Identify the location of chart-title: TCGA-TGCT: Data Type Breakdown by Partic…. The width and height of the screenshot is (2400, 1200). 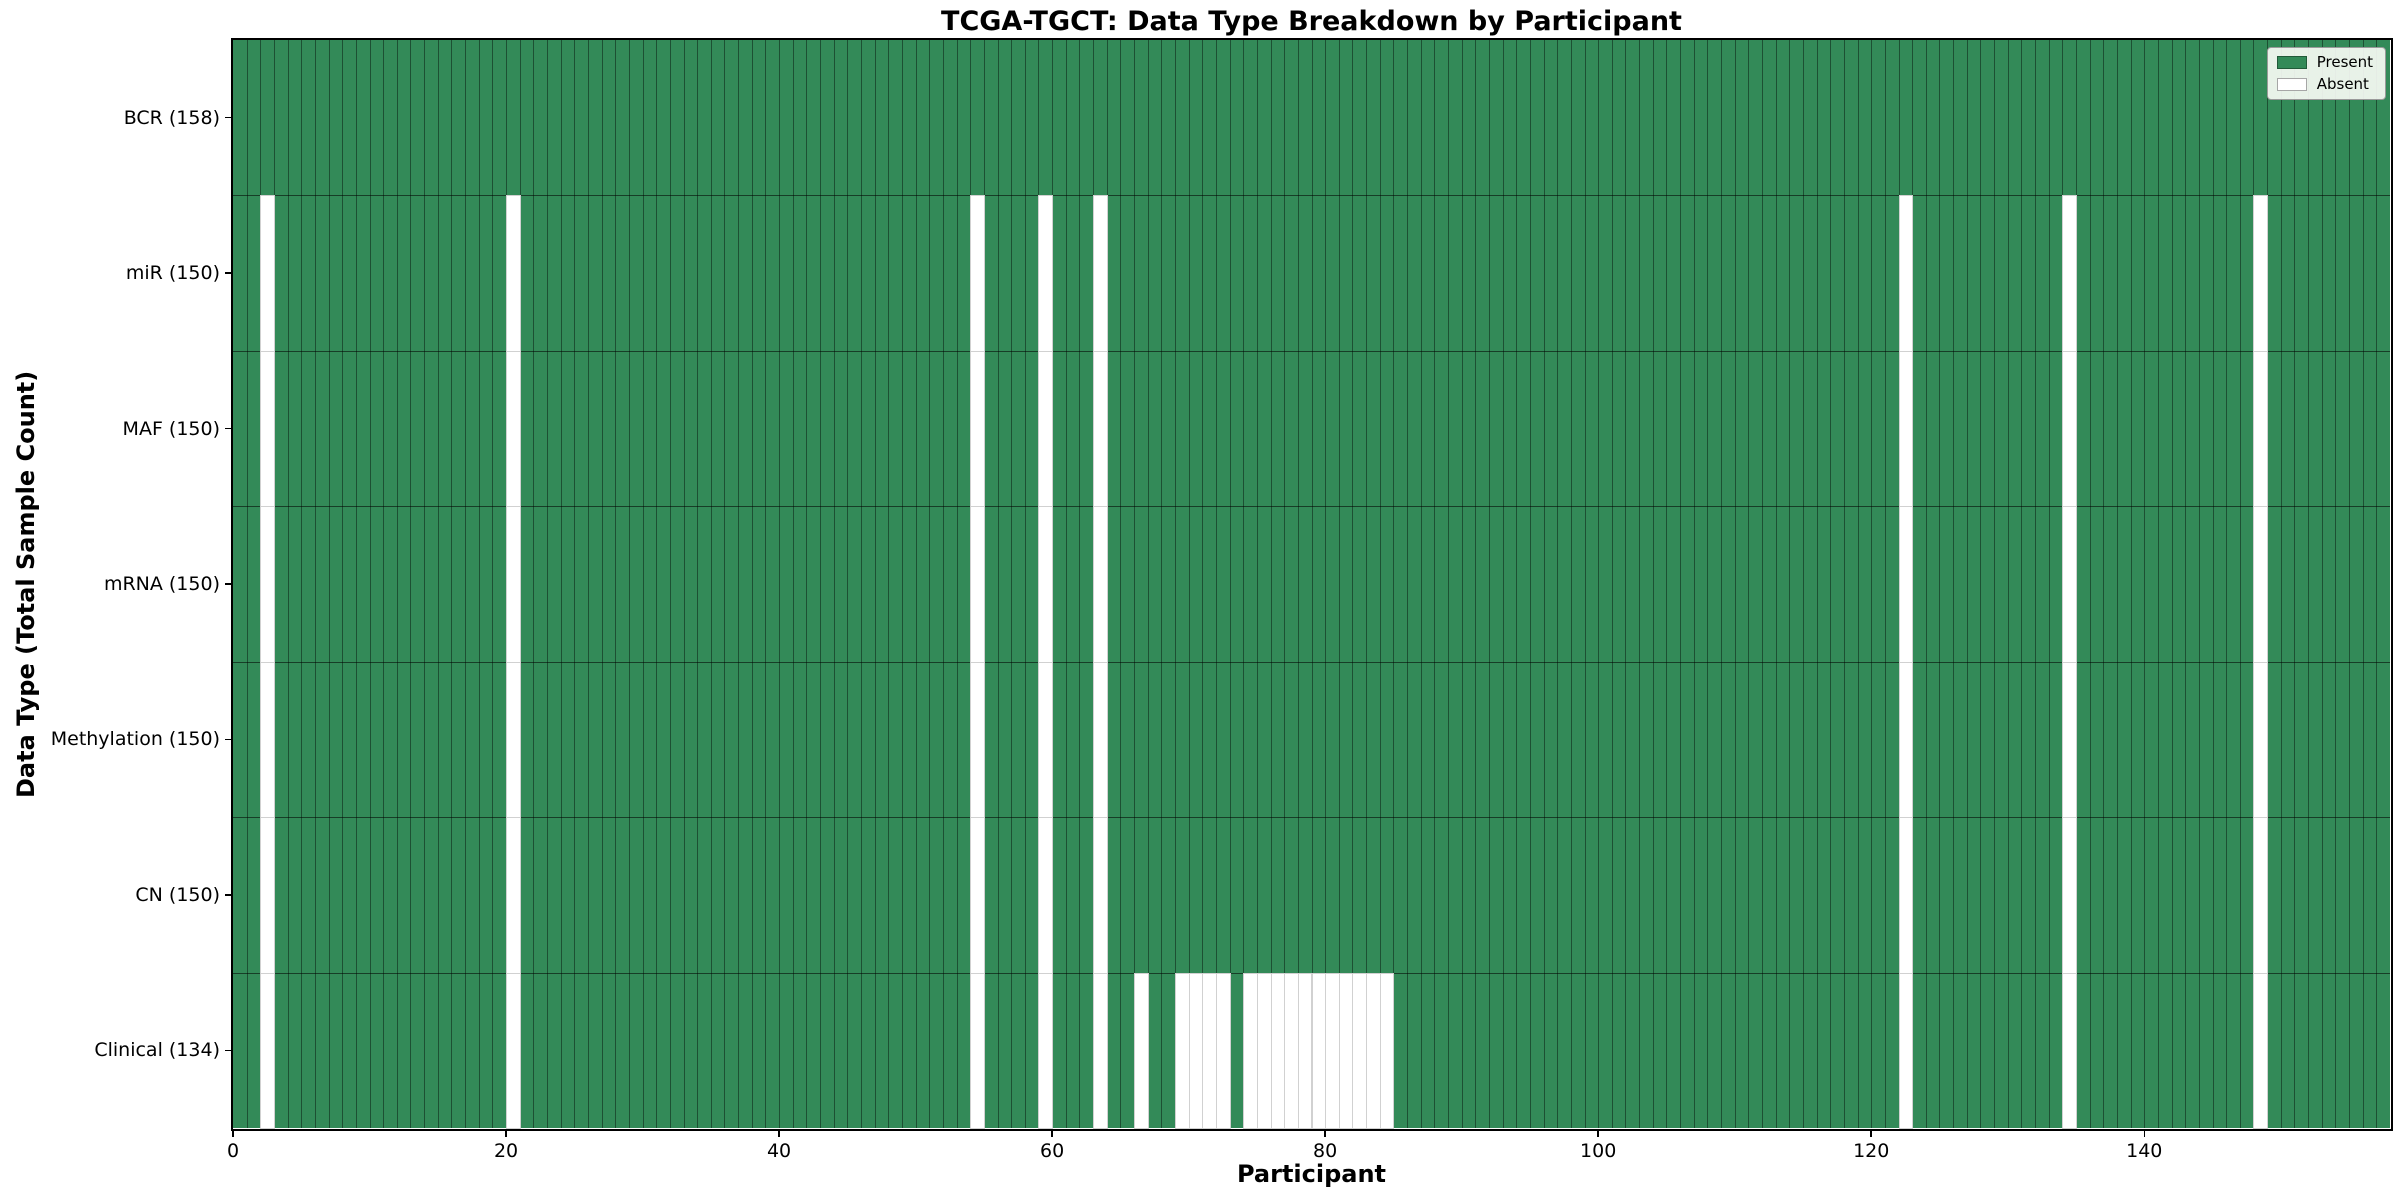
(1311, 21).